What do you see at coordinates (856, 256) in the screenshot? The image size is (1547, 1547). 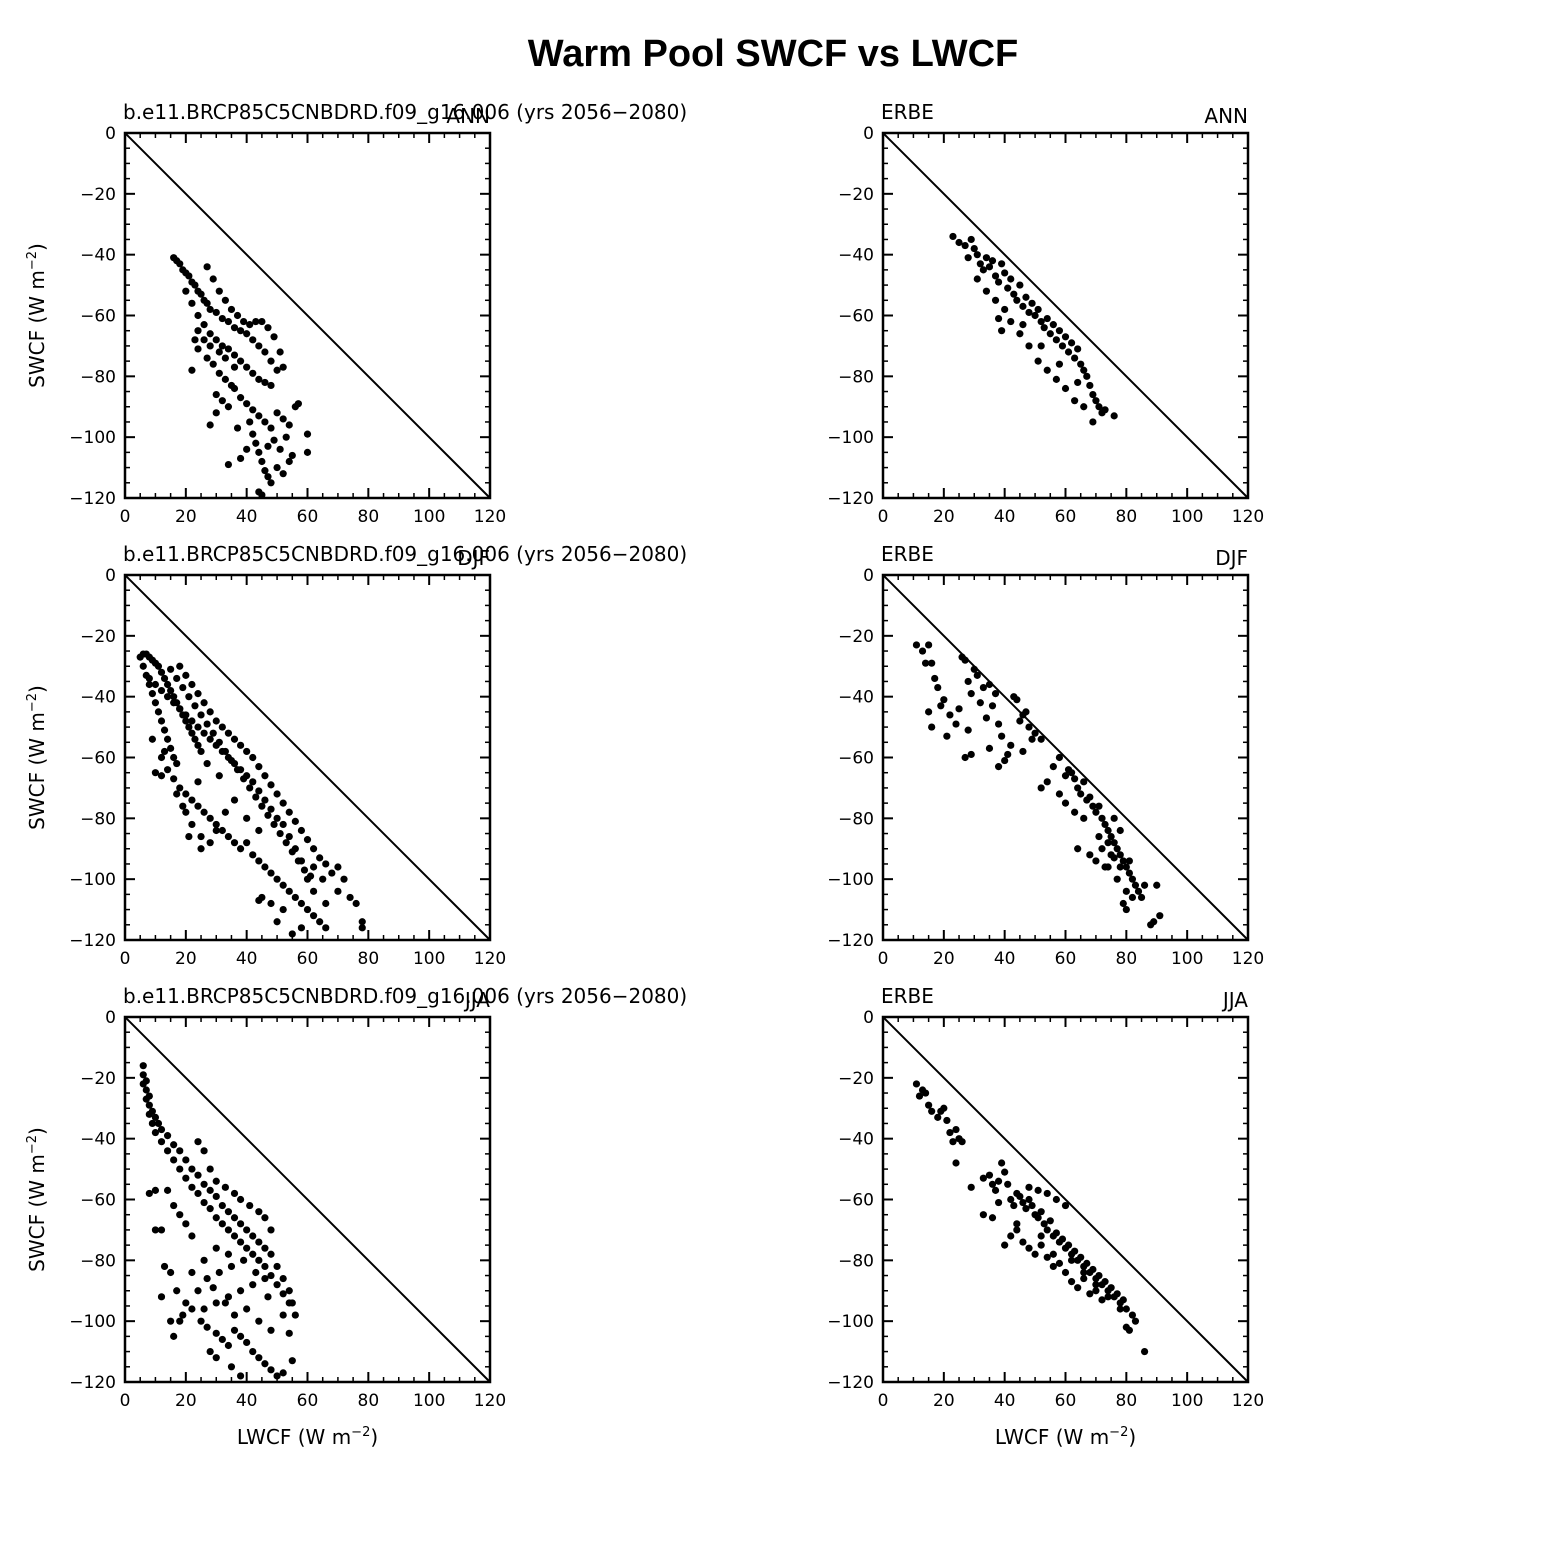 I see `y-tick-label: −40` at bounding box center [856, 256].